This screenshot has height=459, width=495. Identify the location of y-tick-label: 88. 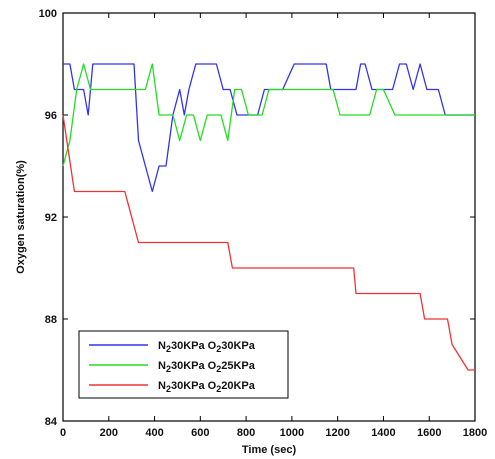
(51, 320).